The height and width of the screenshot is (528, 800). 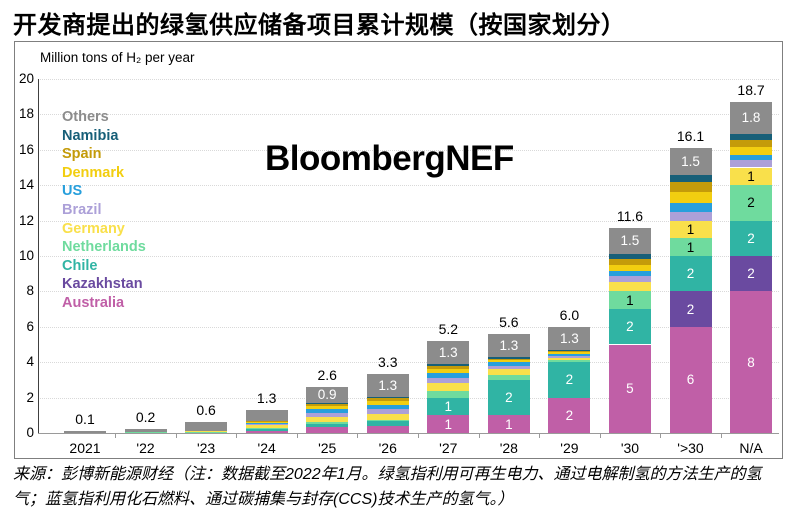 I want to click on y-tick-label: 20, so click(x=26, y=78).